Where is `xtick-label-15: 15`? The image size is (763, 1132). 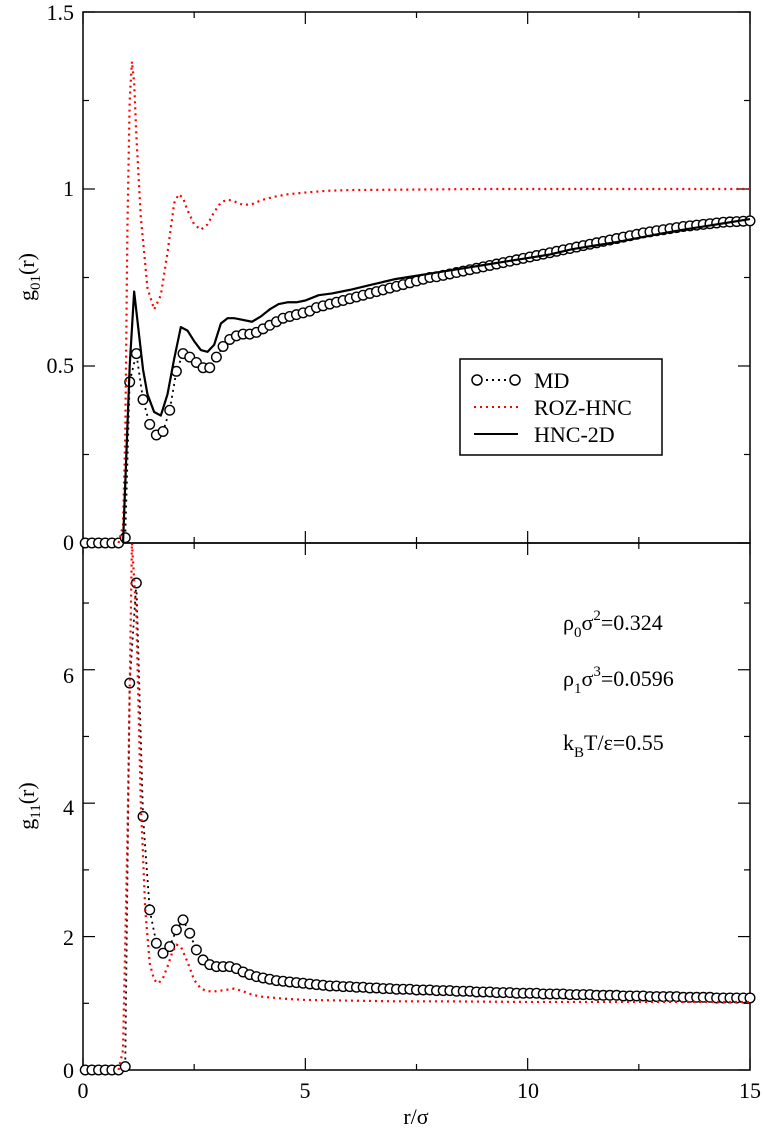 xtick-label-15: 15 is located at coordinates (750, 1090).